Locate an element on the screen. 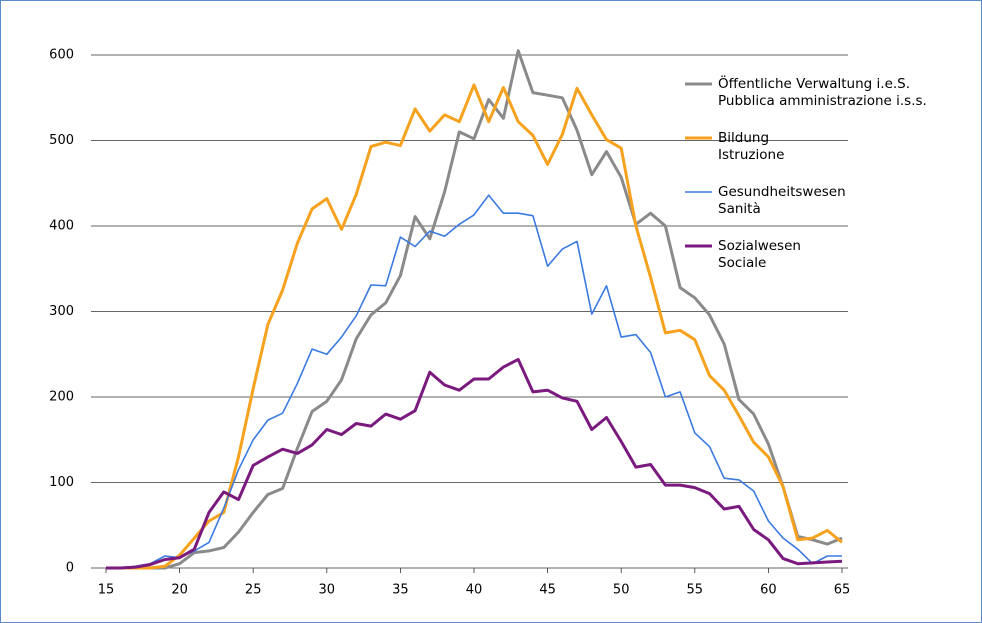  y-tick-label: 400 is located at coordinates (61, 226).